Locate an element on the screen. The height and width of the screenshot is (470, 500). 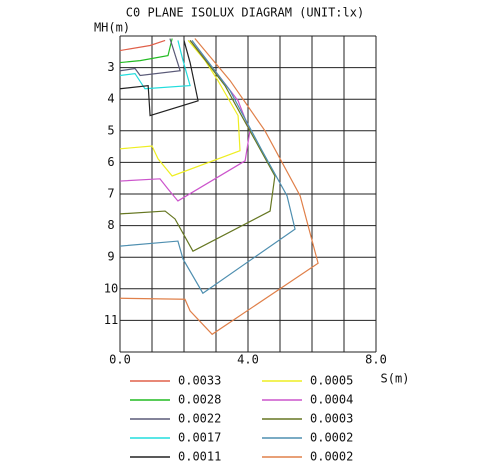
legend-label: 0.0004 is located at coordinates (331, 400).